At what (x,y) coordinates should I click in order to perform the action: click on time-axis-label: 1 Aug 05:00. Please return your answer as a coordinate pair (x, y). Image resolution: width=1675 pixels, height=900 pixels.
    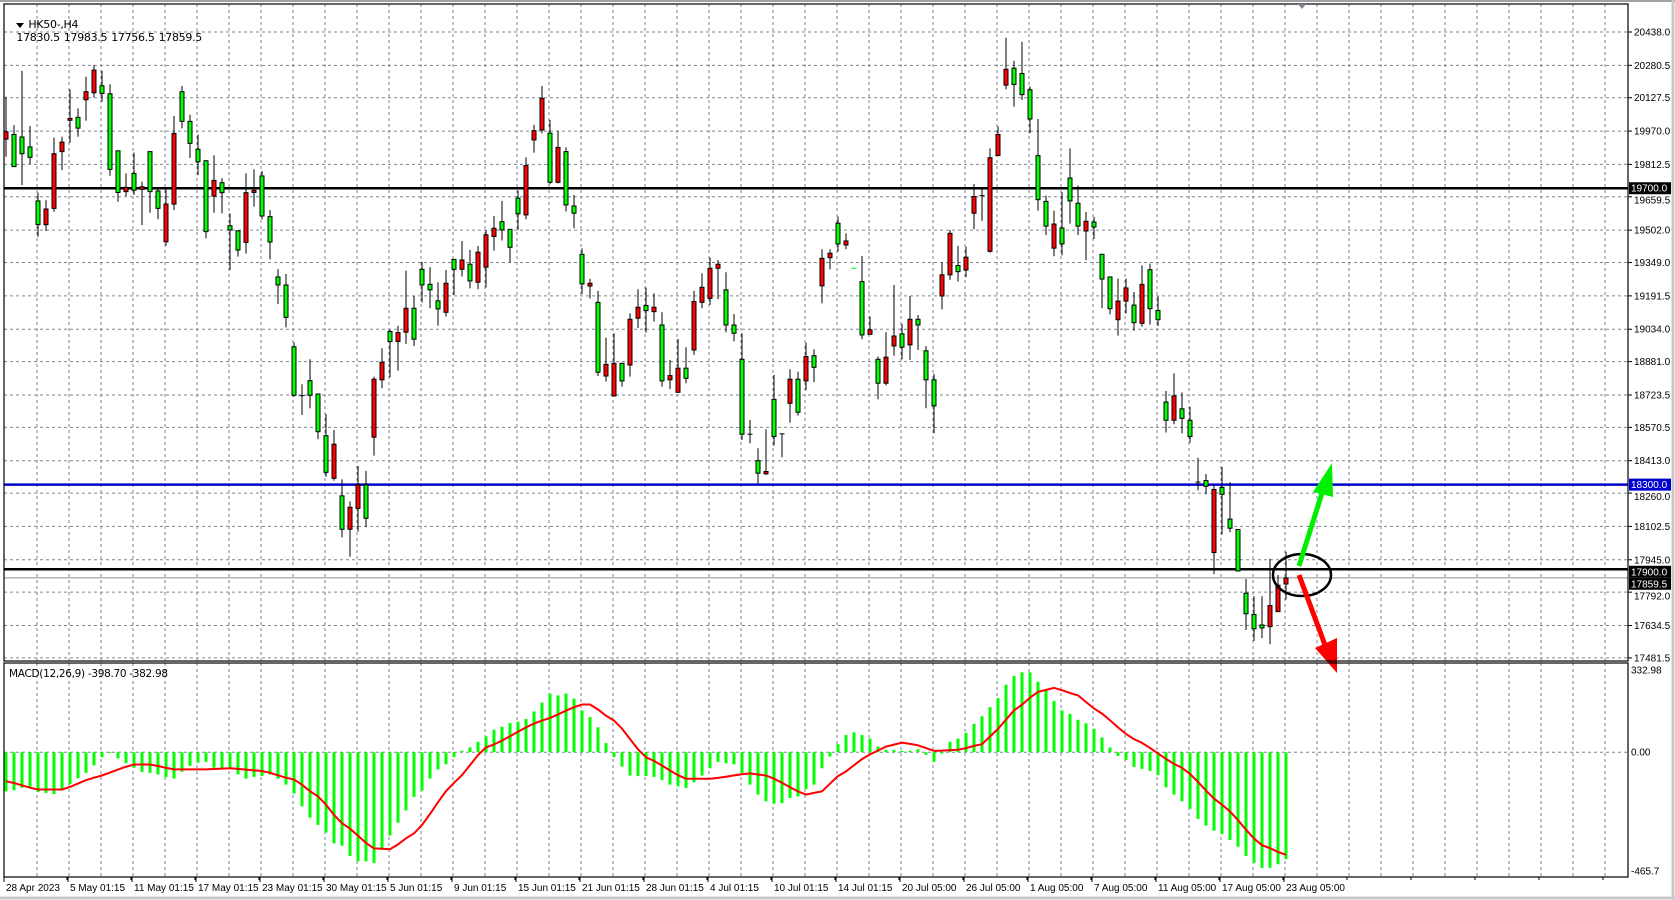
    Looking at the image, I should click on (1057, 888).